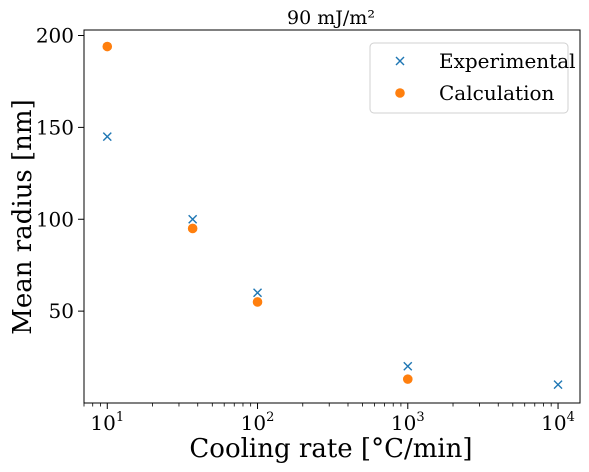 Image resolution: width=589 pixels, height=472 pixels. Describe the element at coordinates (469, 78) in the screenshot. I see `legend-box` at that location.